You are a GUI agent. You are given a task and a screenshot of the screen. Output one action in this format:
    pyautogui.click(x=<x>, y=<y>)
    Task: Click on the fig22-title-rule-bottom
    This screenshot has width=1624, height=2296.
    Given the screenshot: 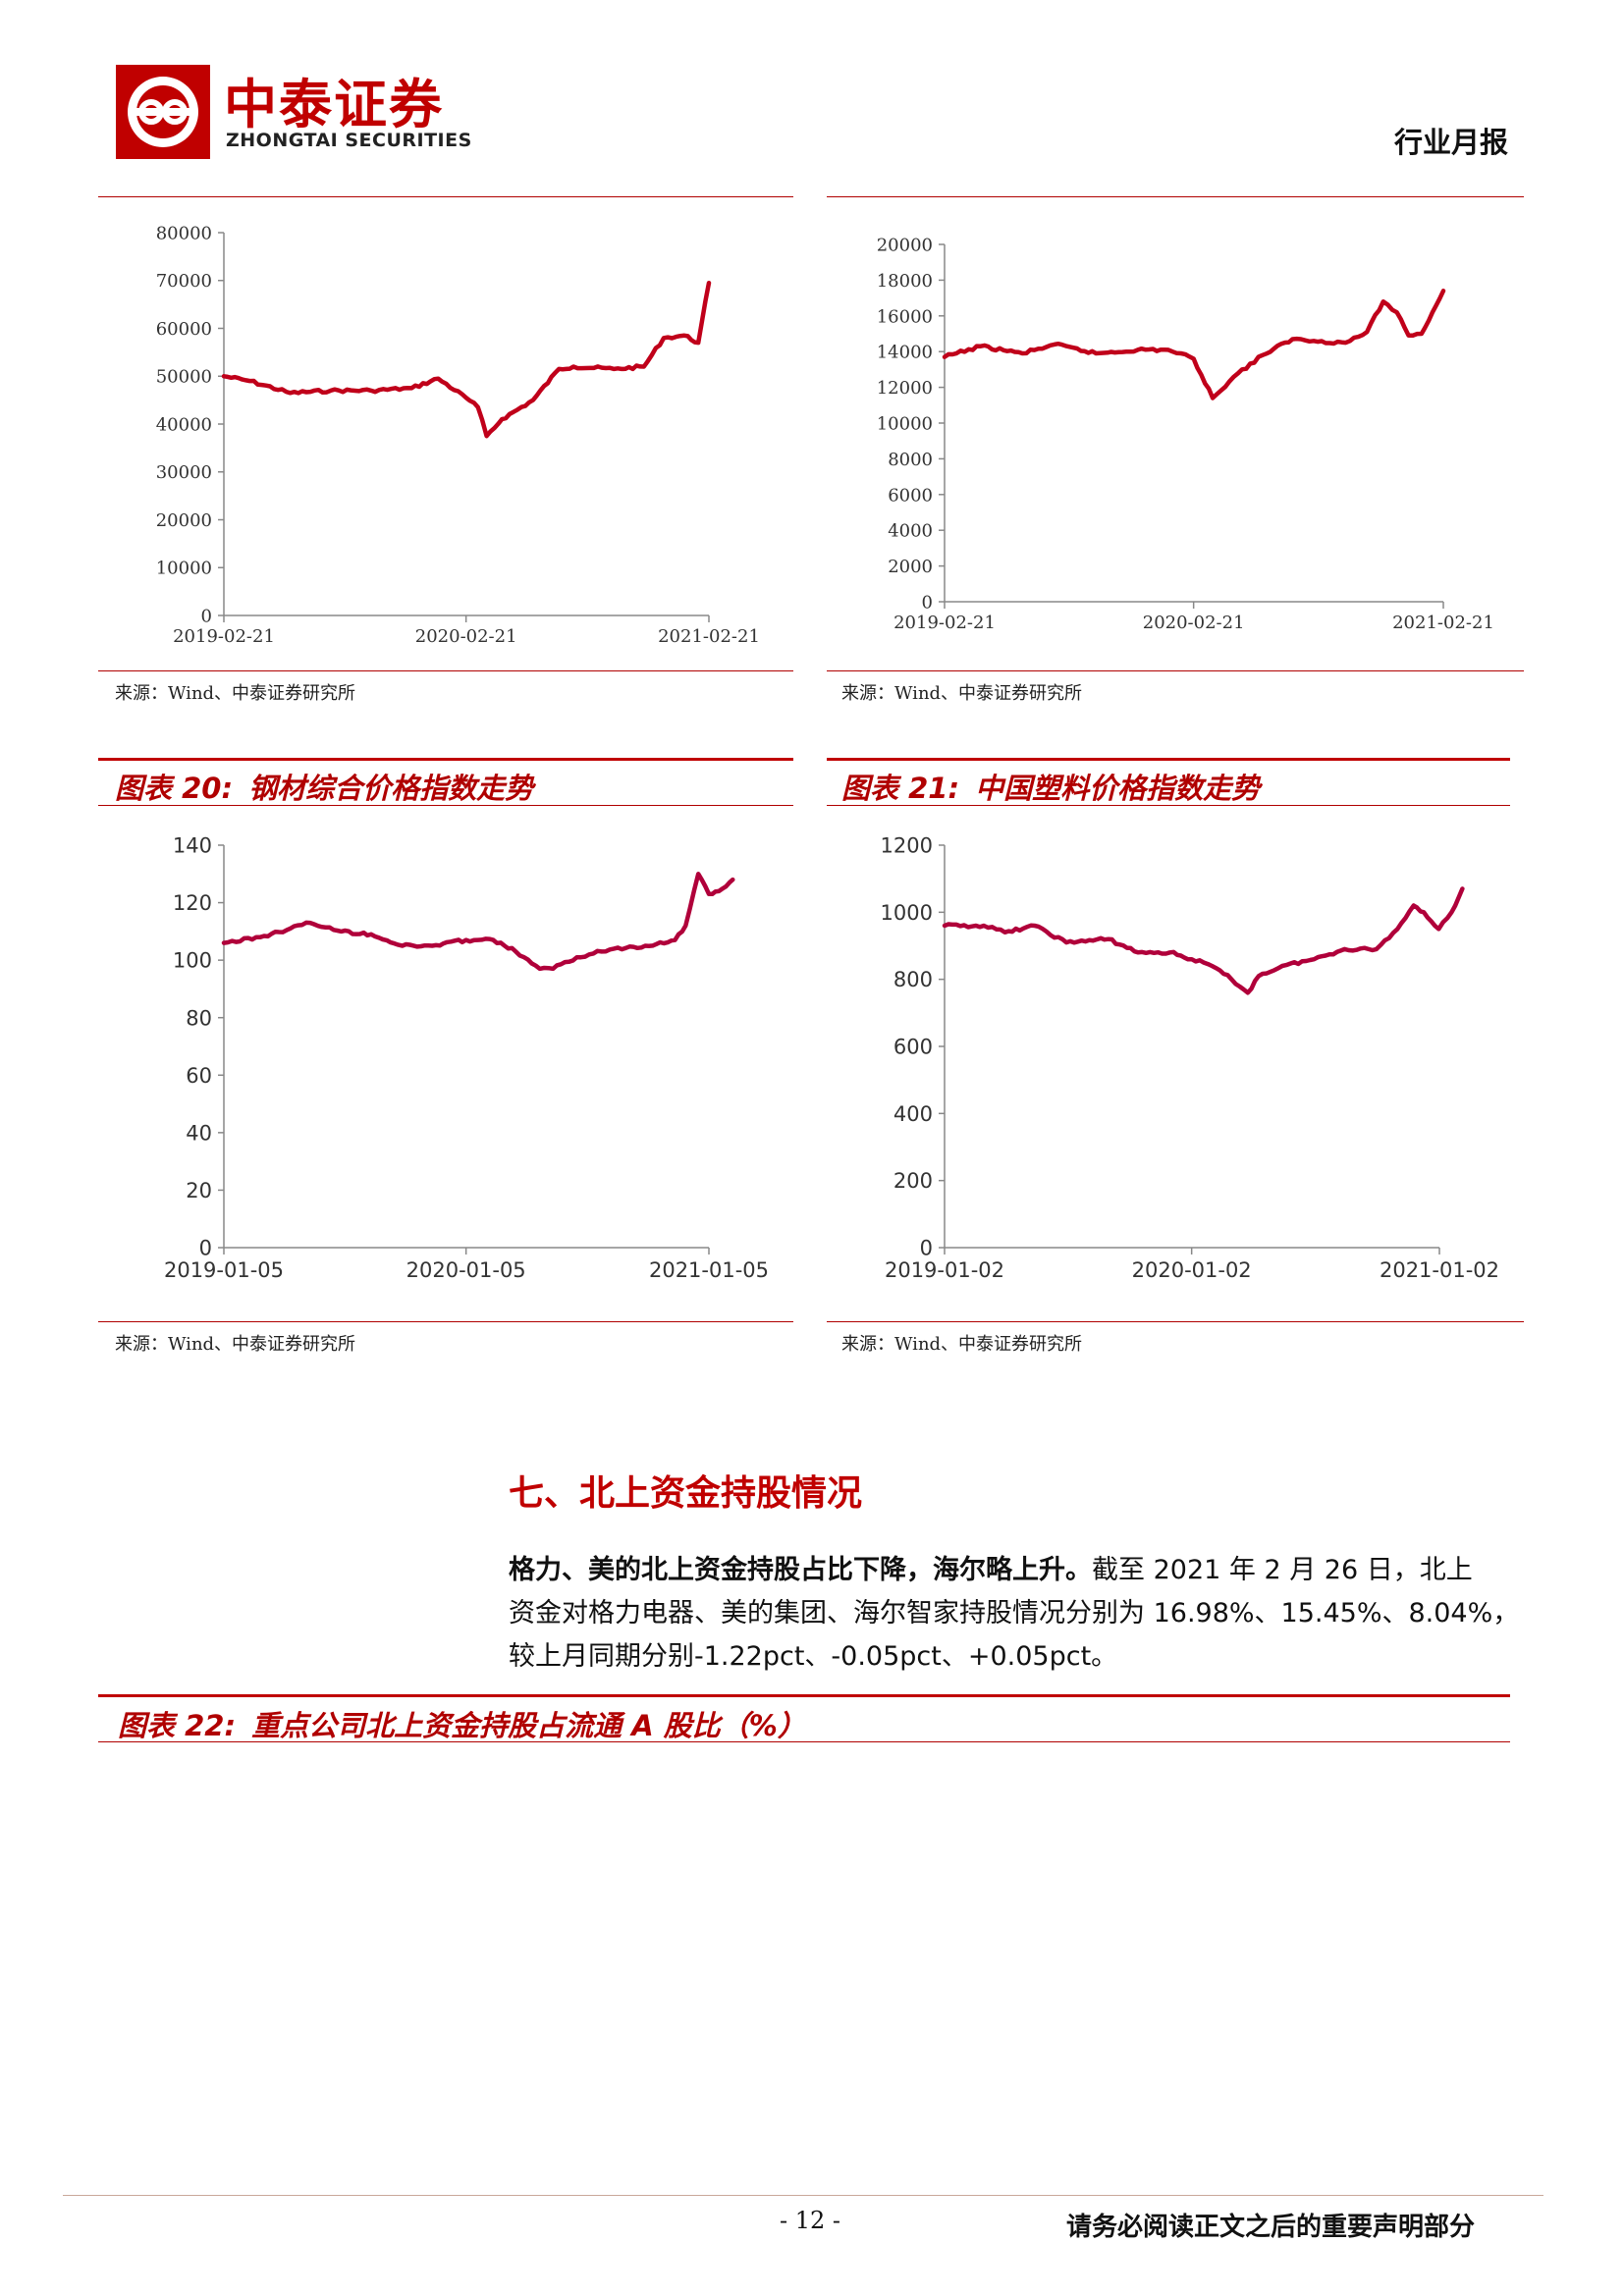 What is the action you would take?
    pyautogui.click(x=804, y=1741)
    